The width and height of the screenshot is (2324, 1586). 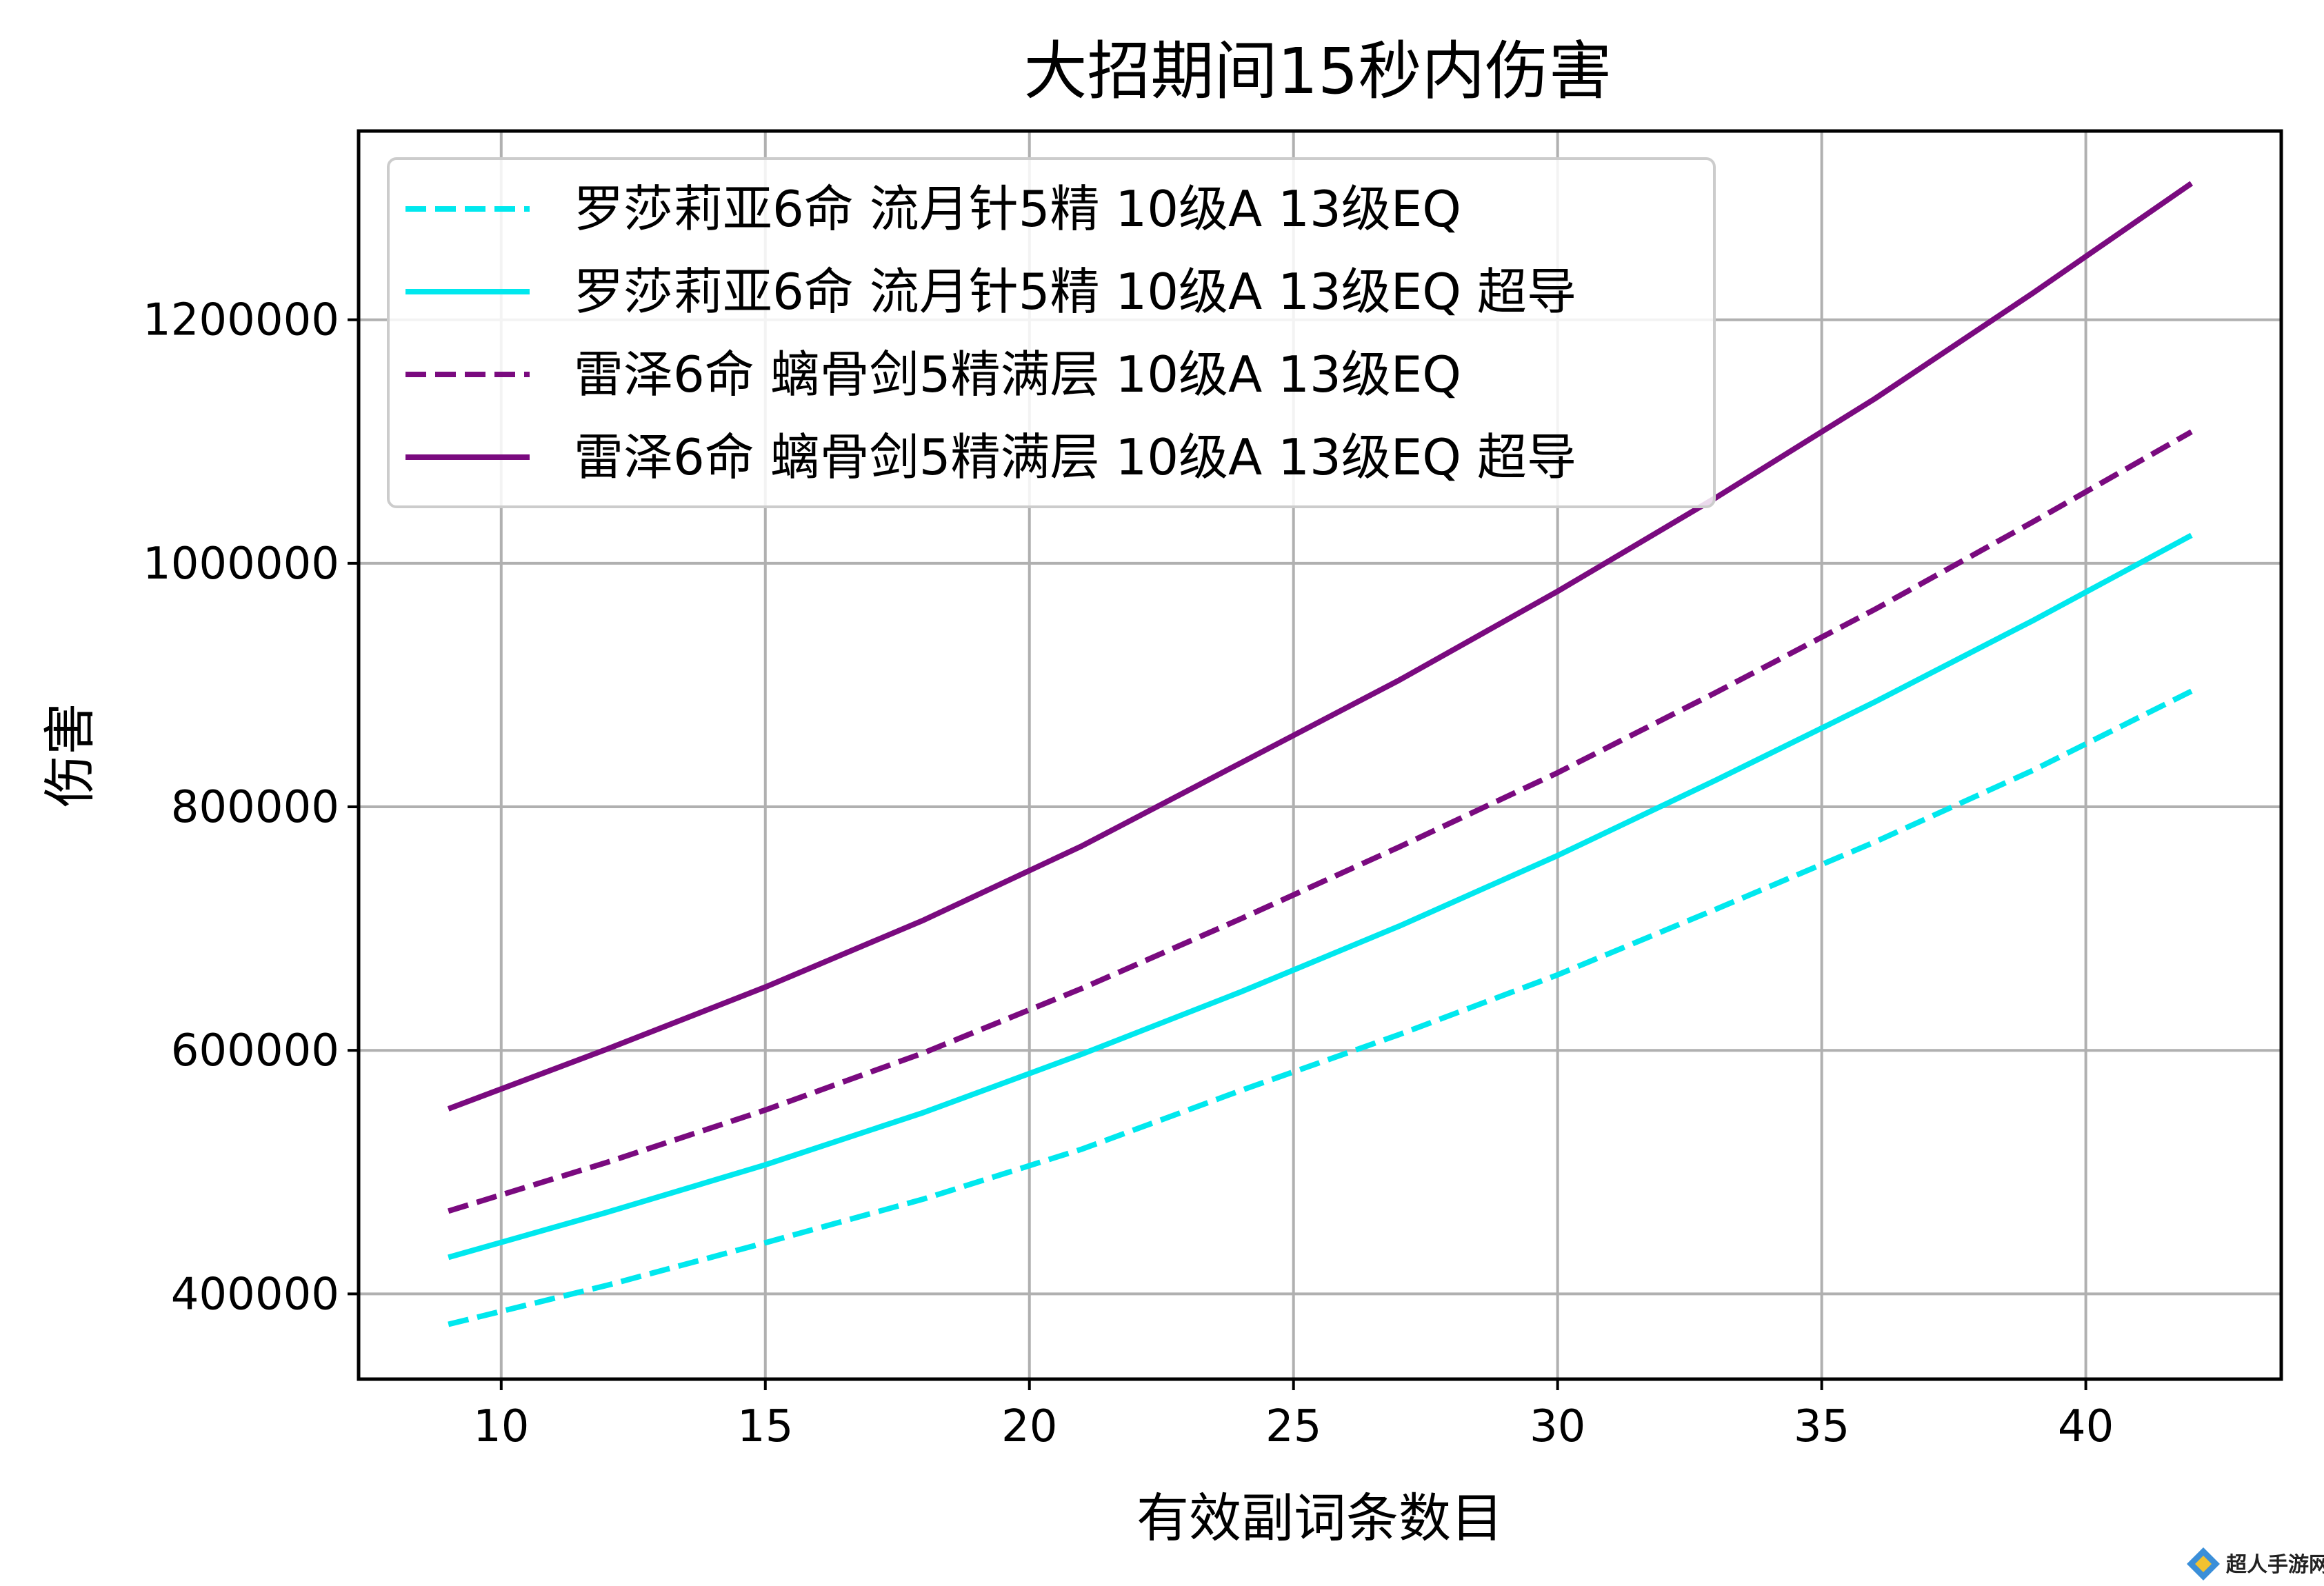 I want to click on x-tick-label: 30, so click(x=1557, y=1426).